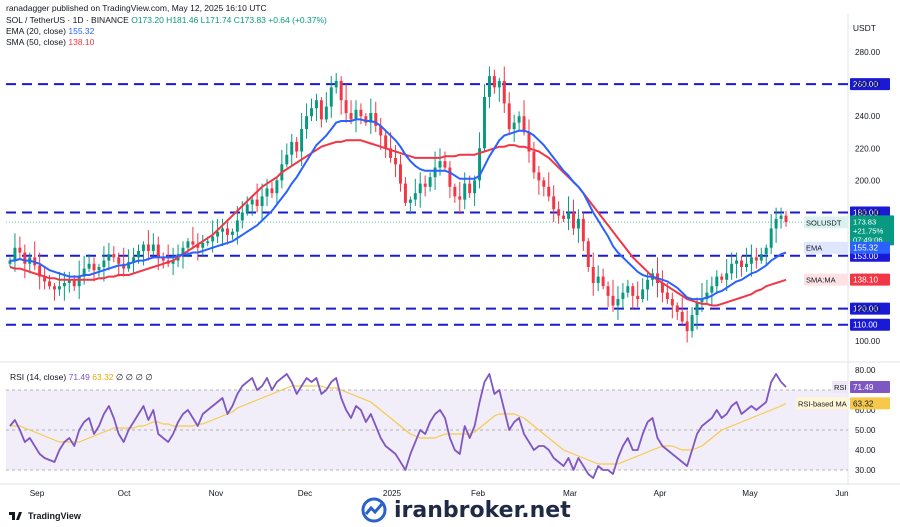 This screenshot has width=900, height=527. Describe the element at coordinates (865, 470) in the screenshot. I see `rsi-tick-label: 30.00` at that location.